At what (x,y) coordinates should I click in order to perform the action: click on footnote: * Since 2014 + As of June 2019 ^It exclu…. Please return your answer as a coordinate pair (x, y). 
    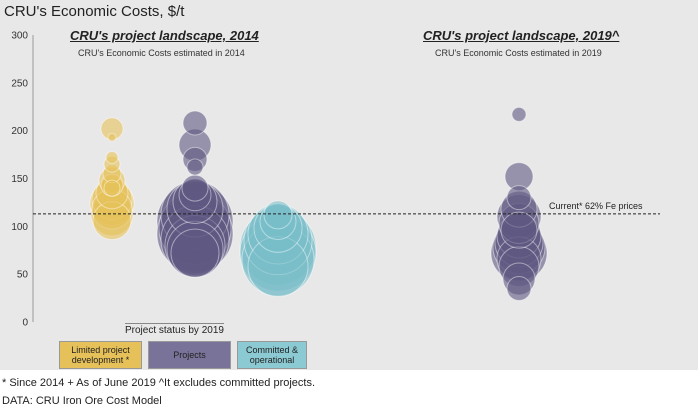
    Looking at the image, I should click on (159, 383).